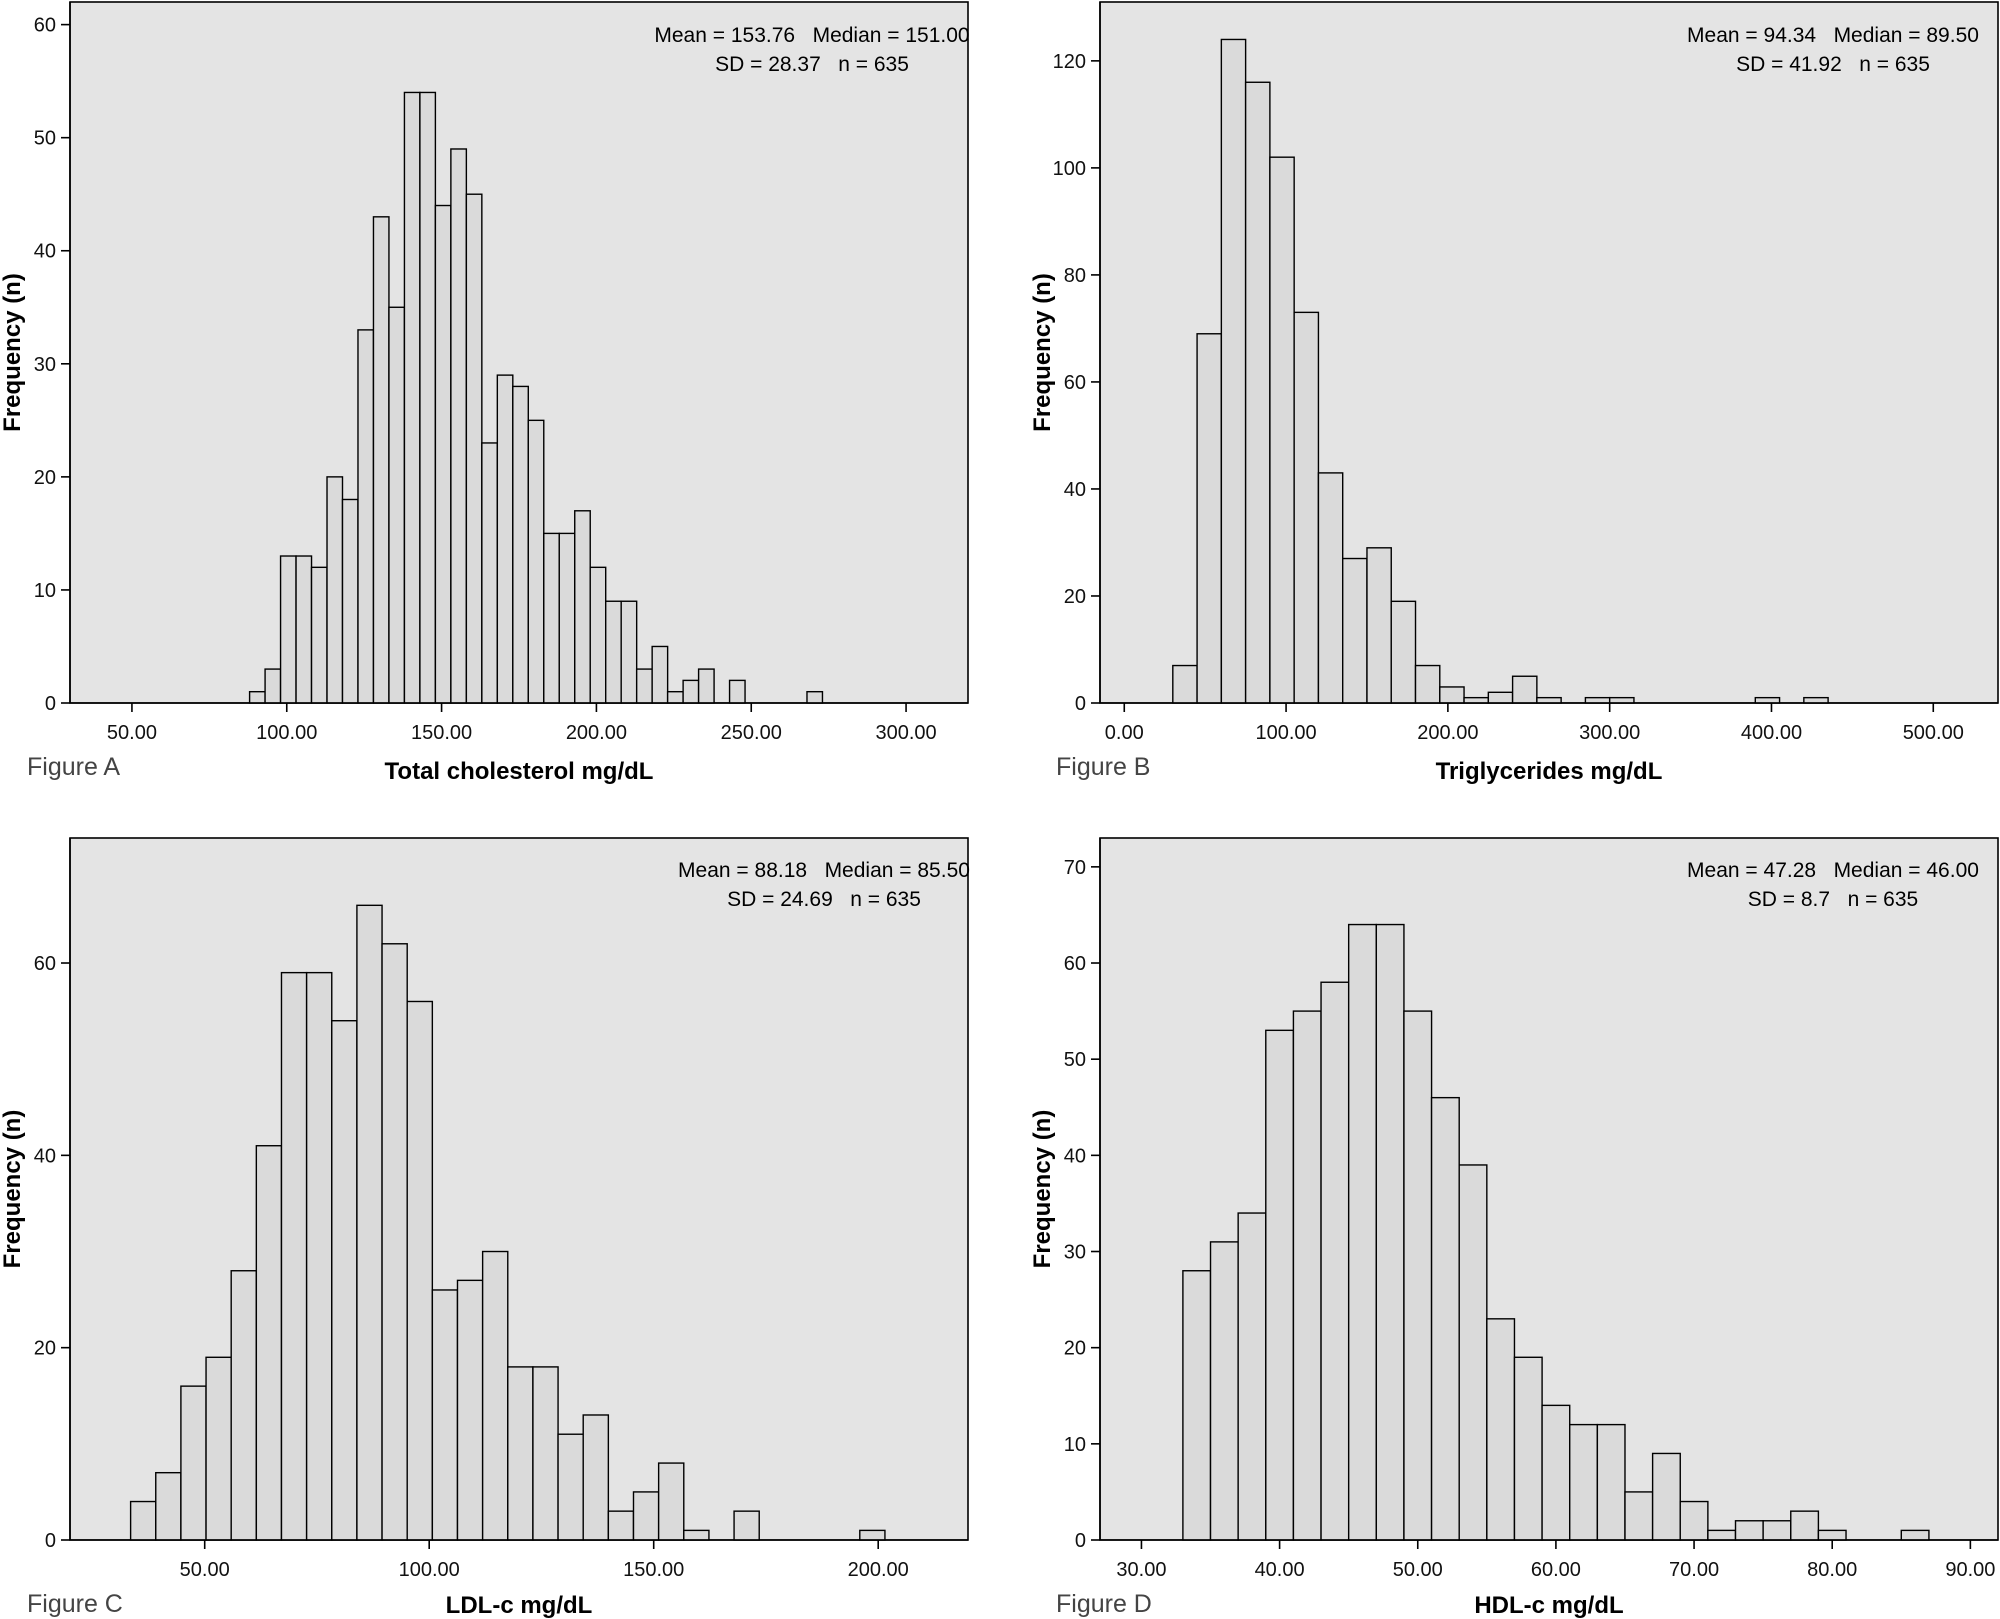 The image size is (2000, 1619). Describe the element at coordinates (132, 733) in the screenshot. I see `x-tick-label: 50.00` at that location.